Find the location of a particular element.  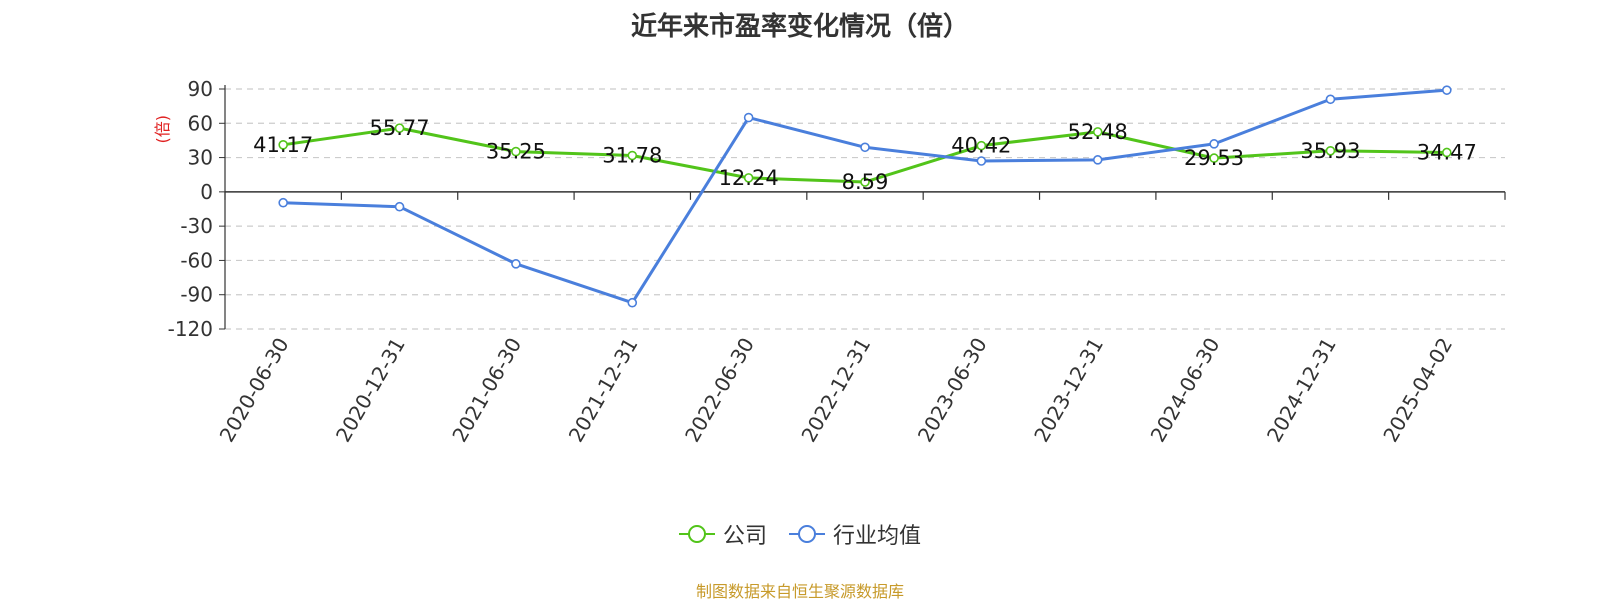

data-label: 8.59 is located at coordinates (865, 182).